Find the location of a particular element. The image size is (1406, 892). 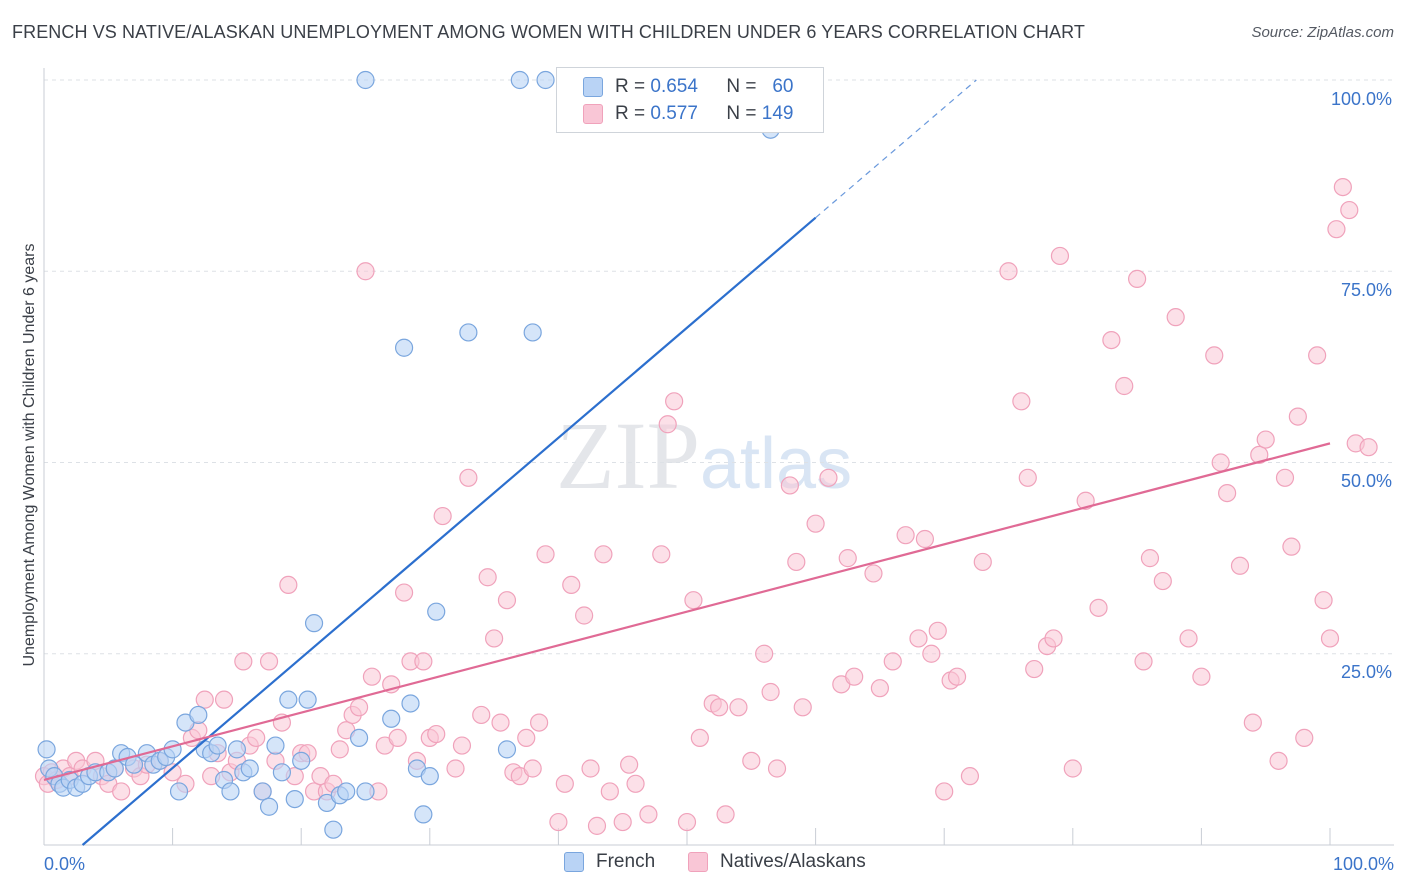

french-n-value: 60 is located at coordinates (783, 86).